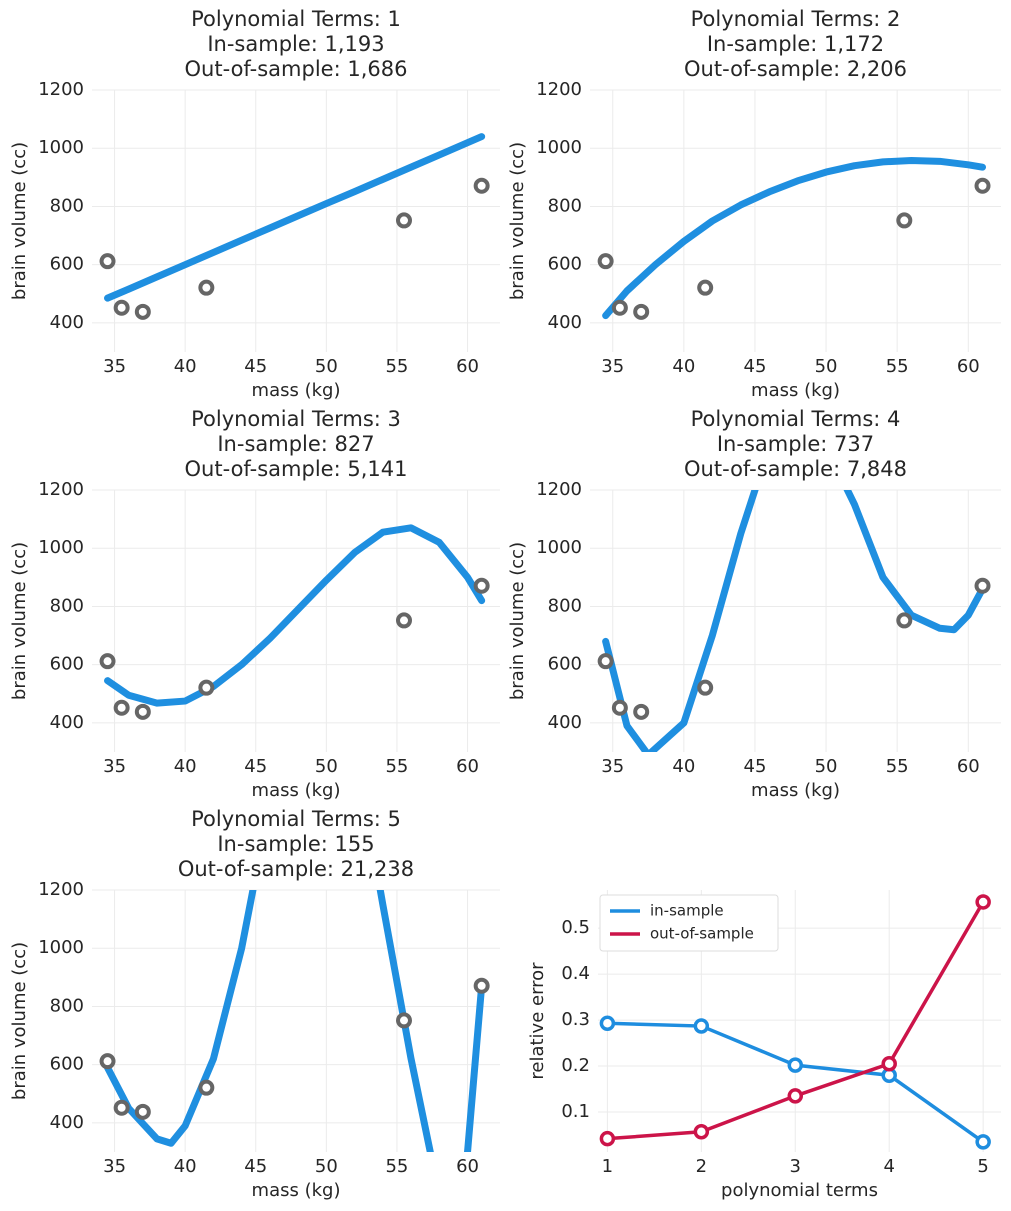 The height and width of the screenshot is (1211, 1011). I want to click on x-tick-label: 1, so click(607, 1166).